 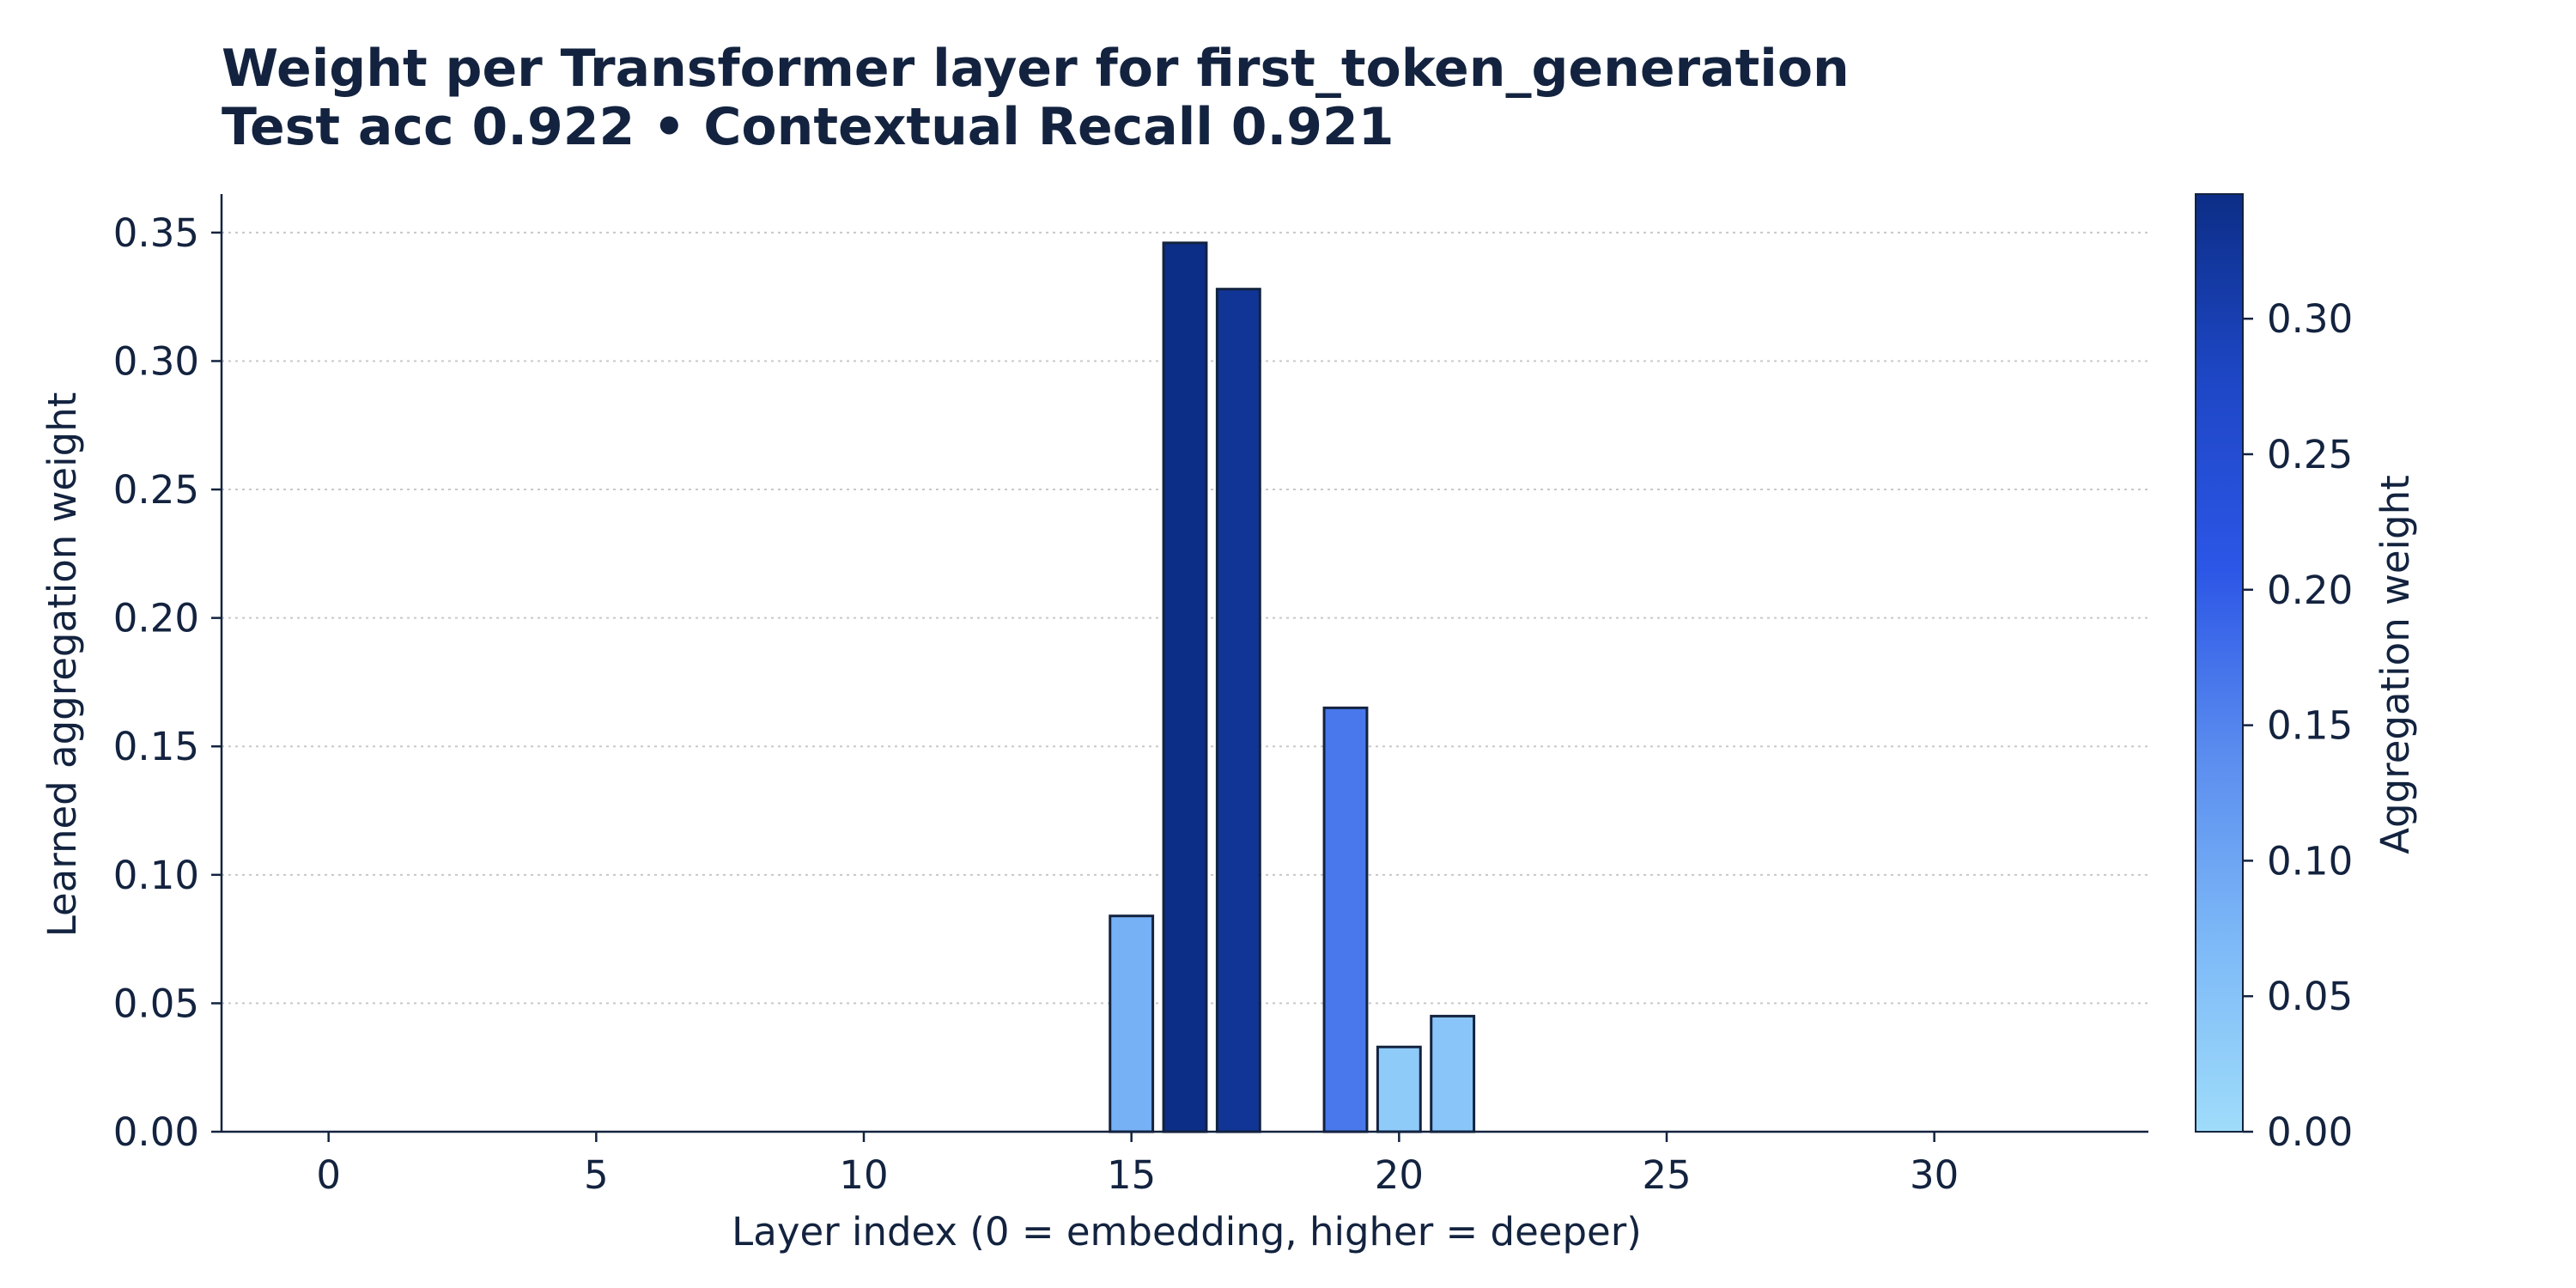 What do you see at coordinates (863, 1175) in the screenshot?
I see `x-tick-label: 10` at bounding box center [863, 1175].